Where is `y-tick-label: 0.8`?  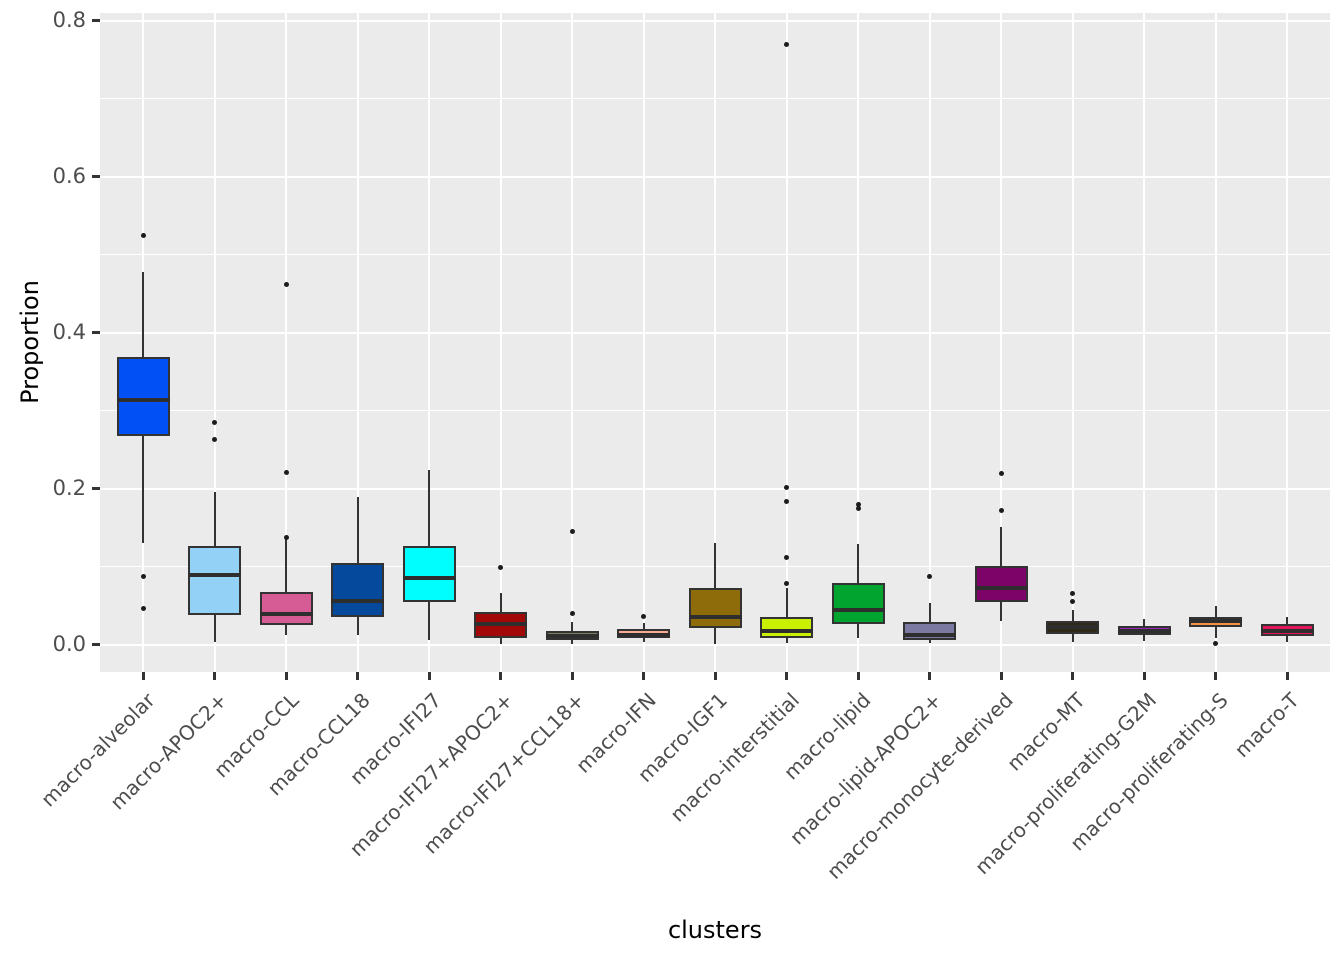 y-tick-label: 0.8 is located at coordinates (69, 20).